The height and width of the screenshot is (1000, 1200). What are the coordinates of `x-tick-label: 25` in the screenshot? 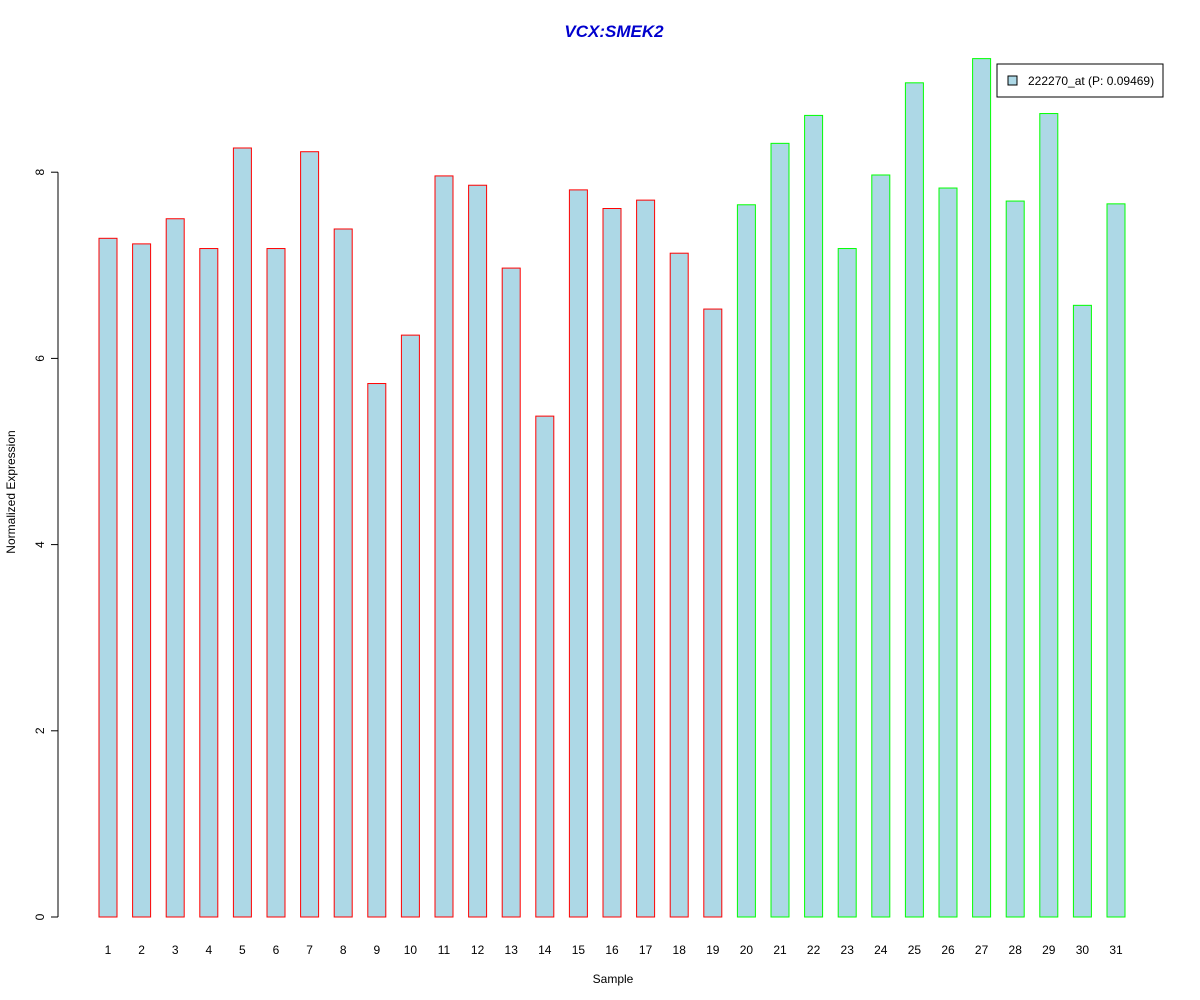 It's located at (915, 950).